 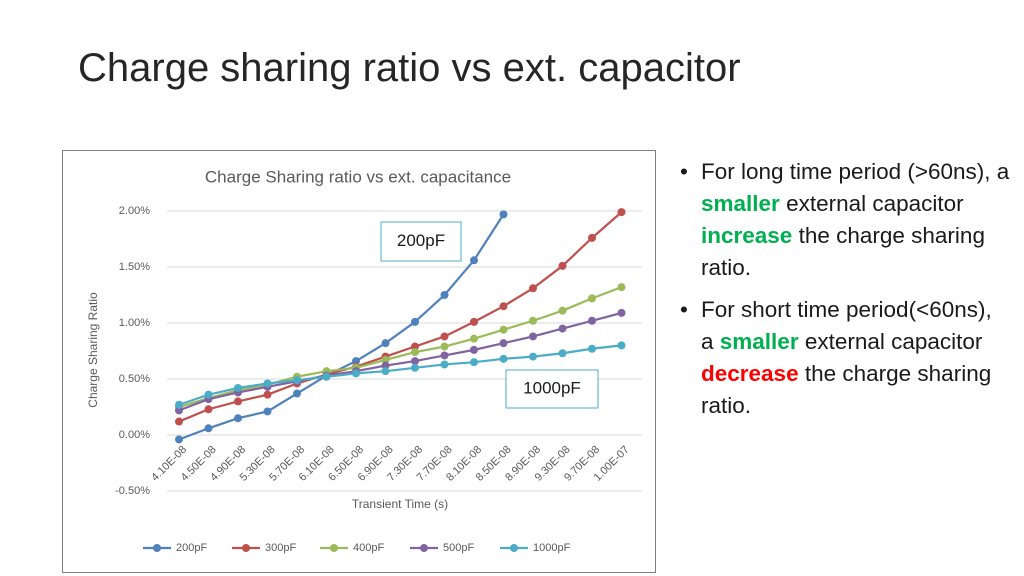 What do you see at coordinates (280, 548) in the screenshot?
I see `legend-label: 300pF` at bounding box center [280, 548].